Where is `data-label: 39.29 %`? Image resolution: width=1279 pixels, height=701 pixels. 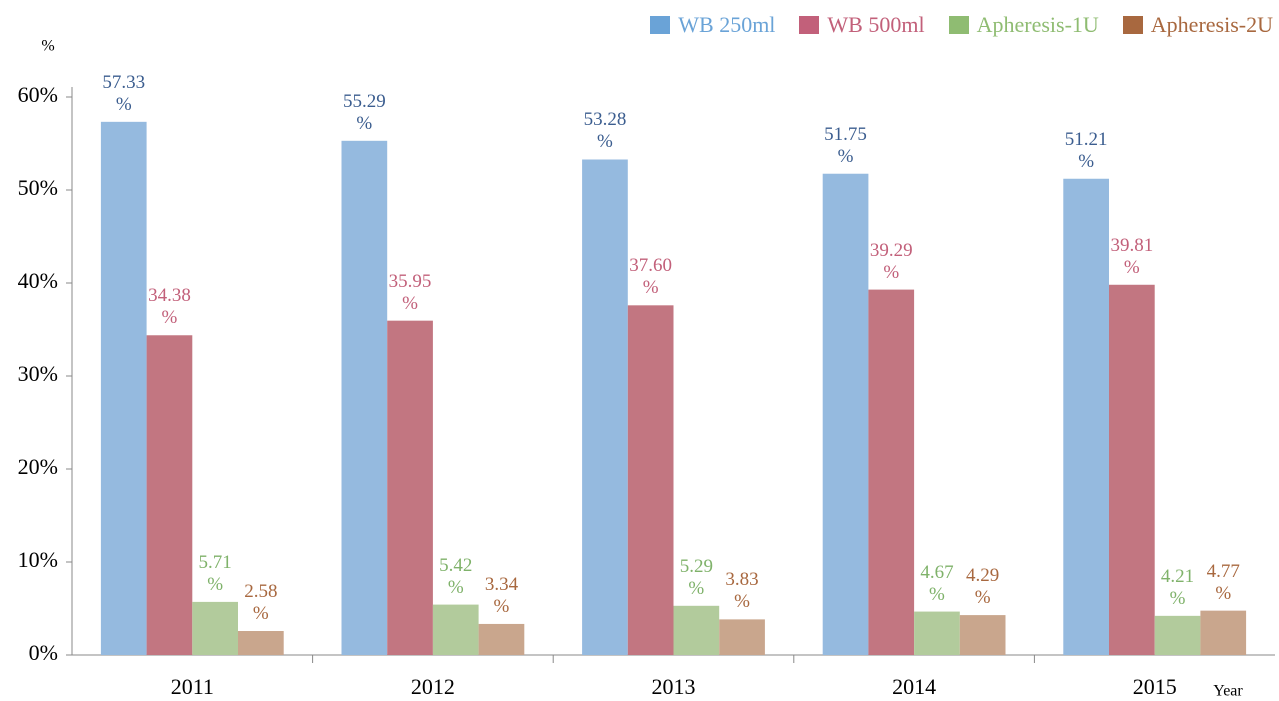 data-label: 39.29 % is located at coordinates (891, 261).